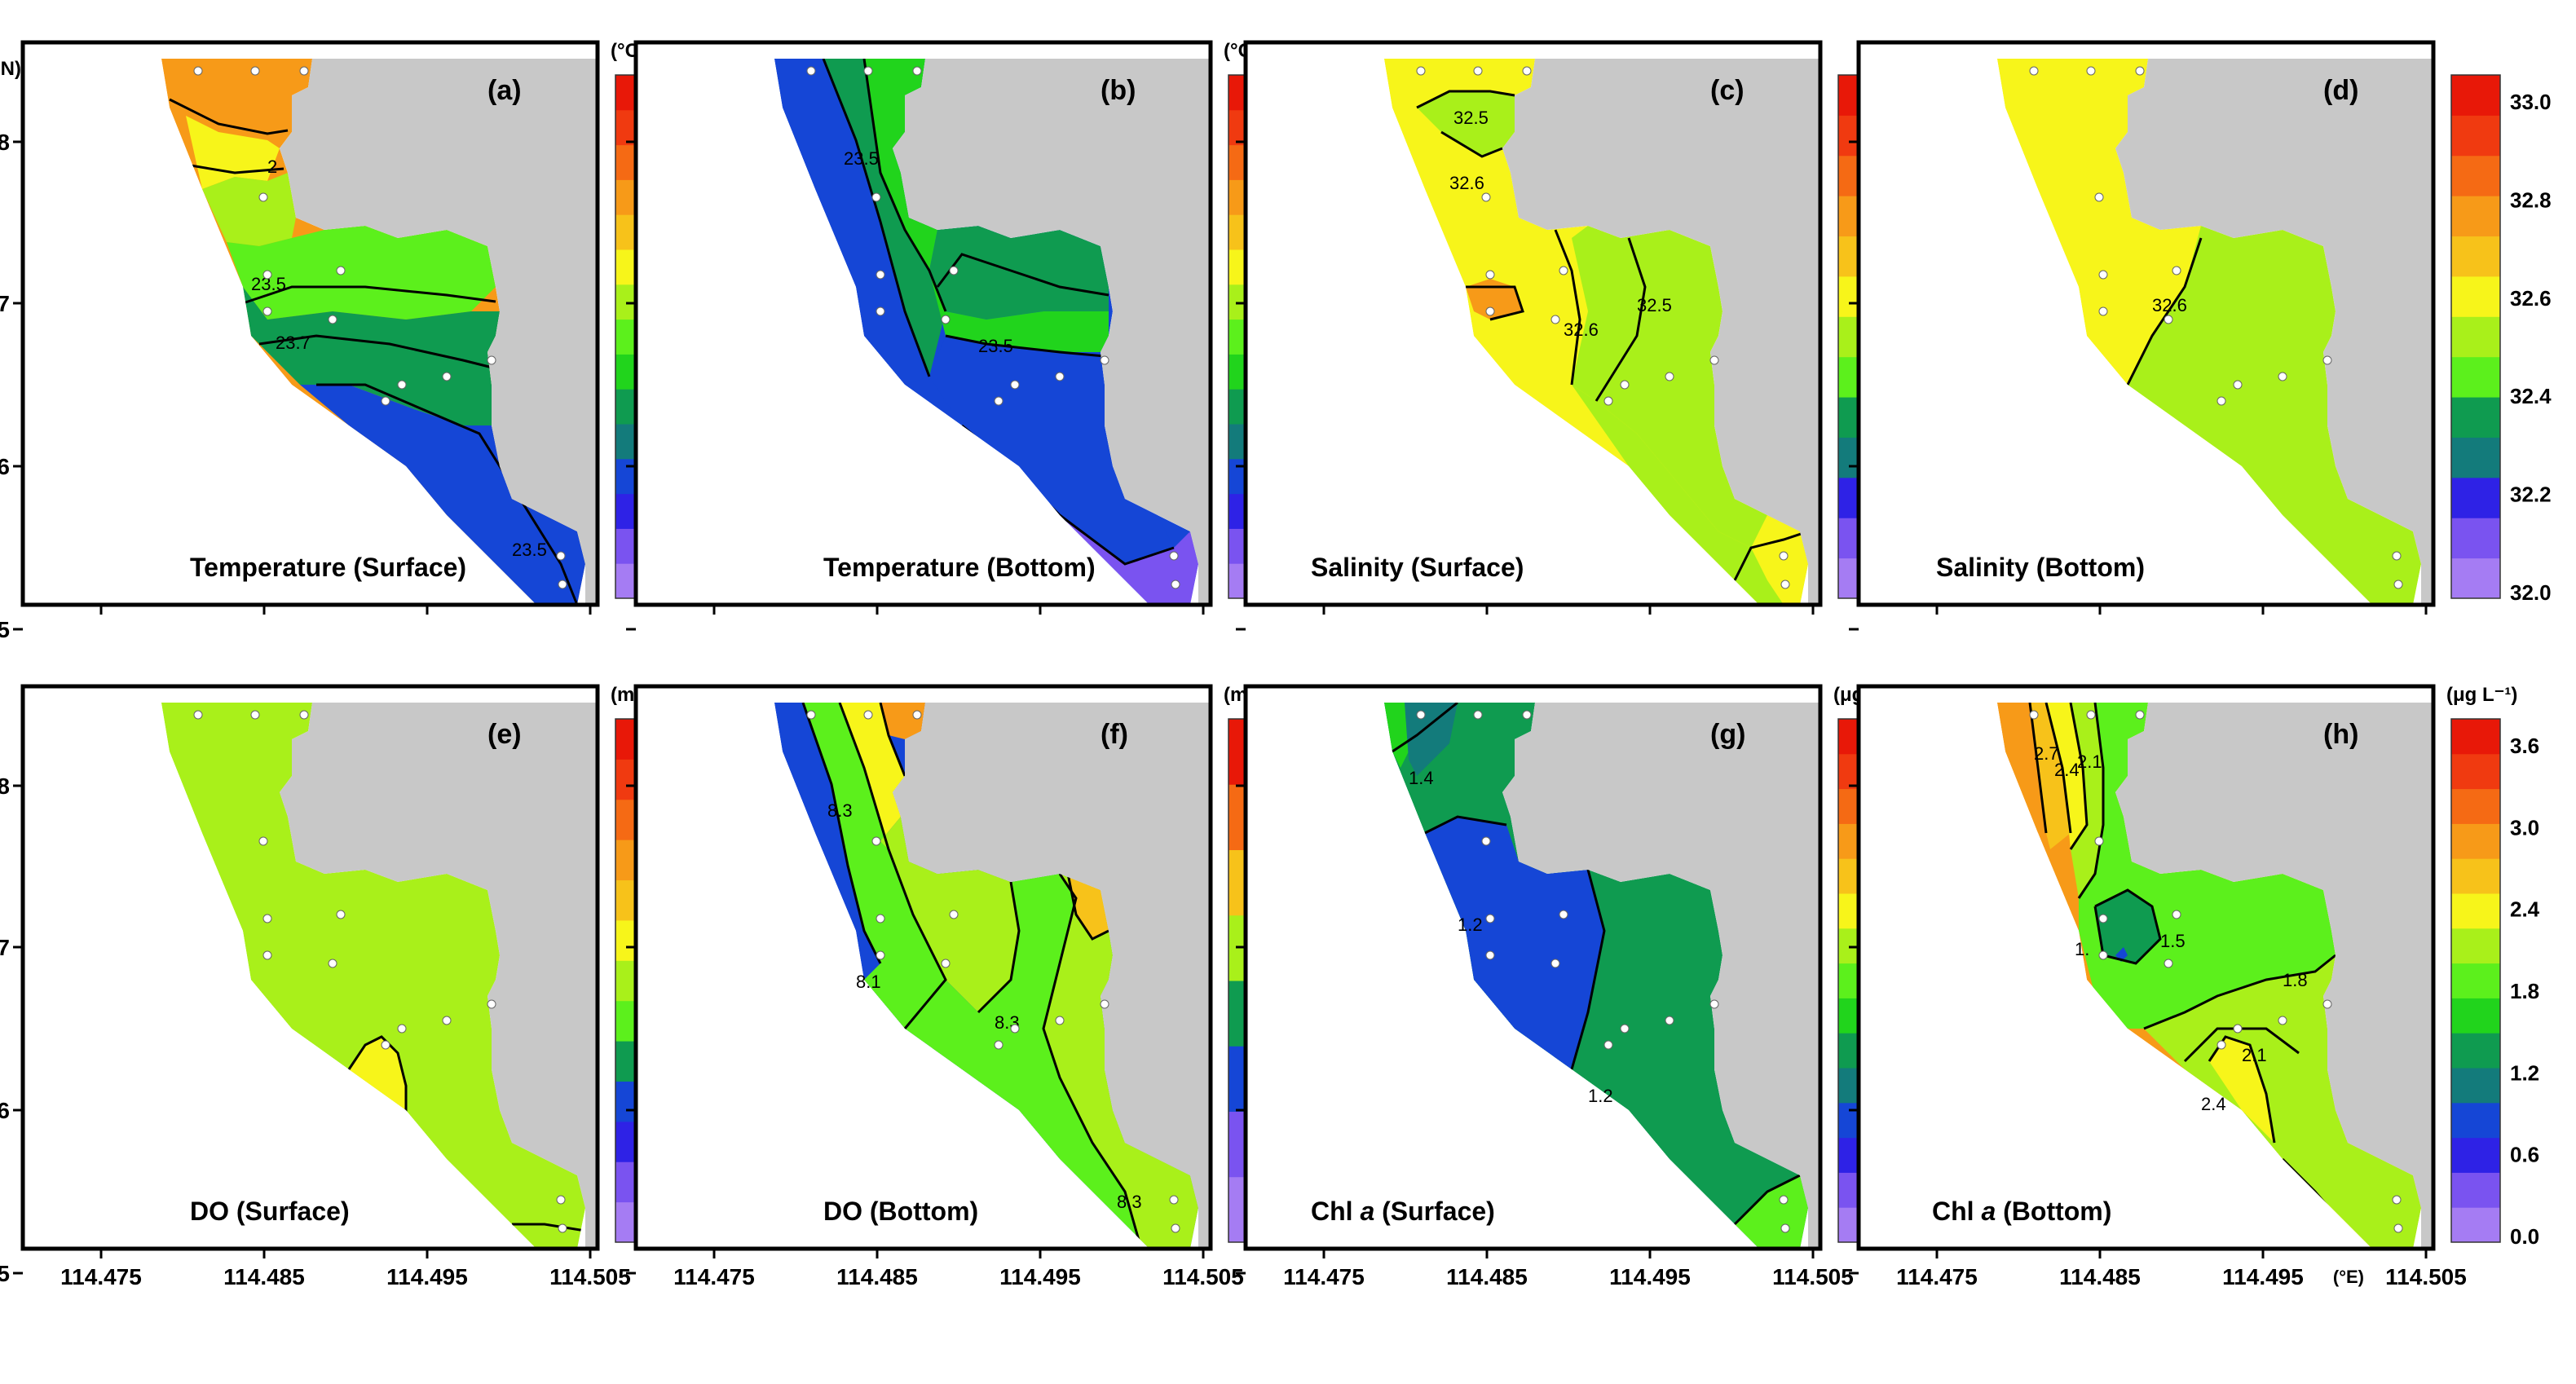 The image size is (2576, 1384). Describe the element at coordinates (2531, 298) in the screenshot. I see `colorbar-tick-label: 32.6` at that location.